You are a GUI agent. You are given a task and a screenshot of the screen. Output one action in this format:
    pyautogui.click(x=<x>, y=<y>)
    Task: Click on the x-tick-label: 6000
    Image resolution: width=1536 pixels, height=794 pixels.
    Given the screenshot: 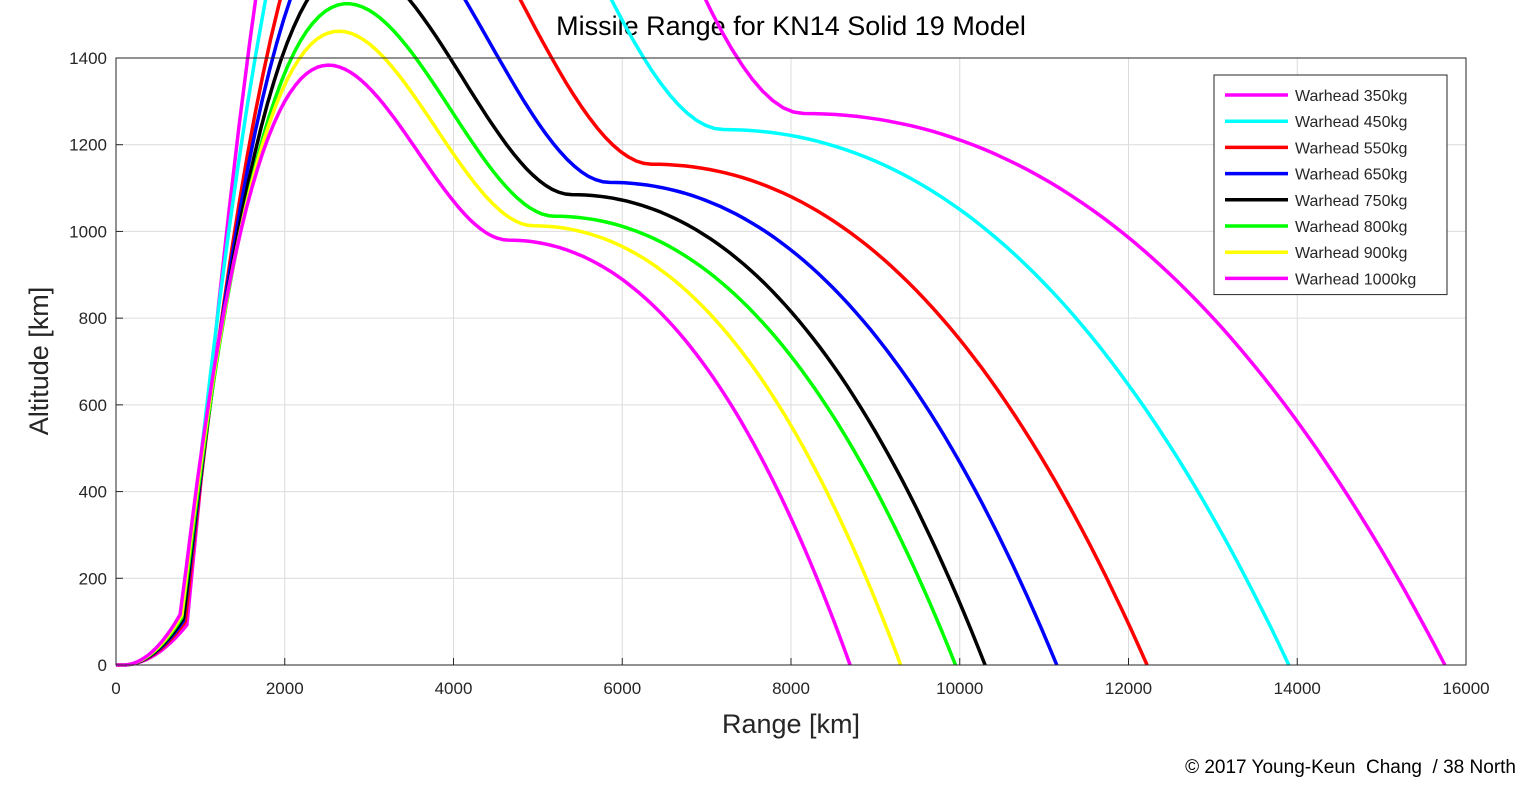 What is the action you would take?
    pyautogui.click(x=622, y=688)
    